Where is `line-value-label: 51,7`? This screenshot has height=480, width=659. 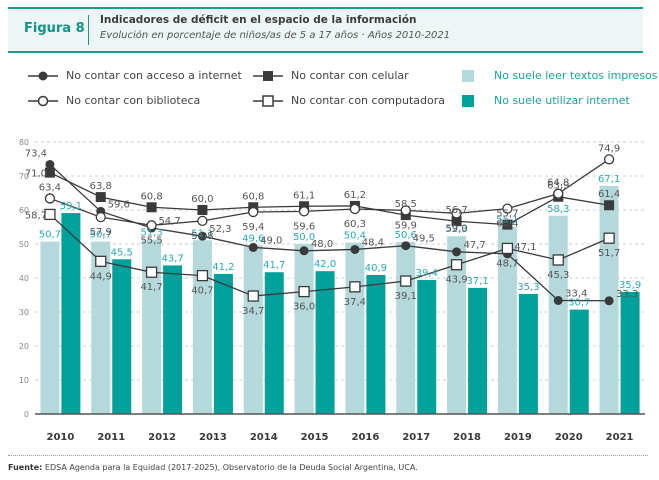
line-value-label: 51,7 is located at coordinates (609, 253).